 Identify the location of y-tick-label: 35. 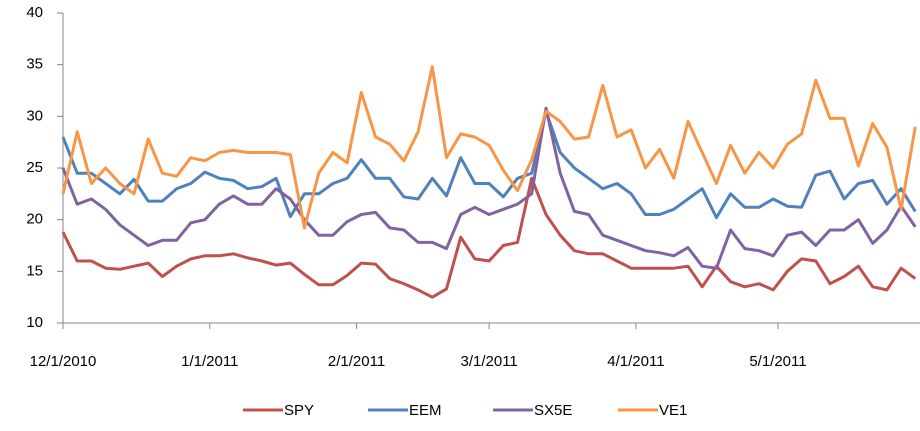
(34, 64).